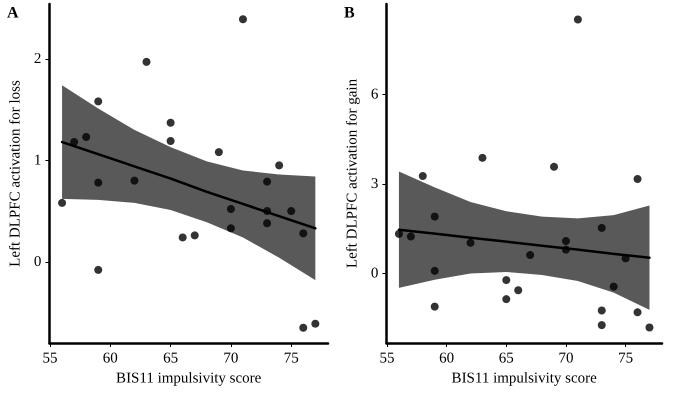 The image size is (675, 393). Describe the element at coordinates (374, 184) in the screenshot. I see `y-tick-label: 3` at that location.